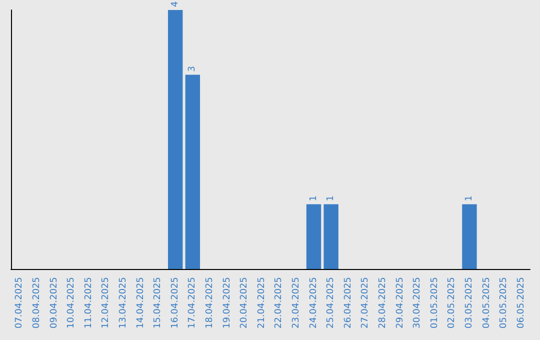  What do you see at coordinates (175, 303) in the screenshot?
I see `x-tick-label: 16.04.2025` at bounding box center [175, 303].